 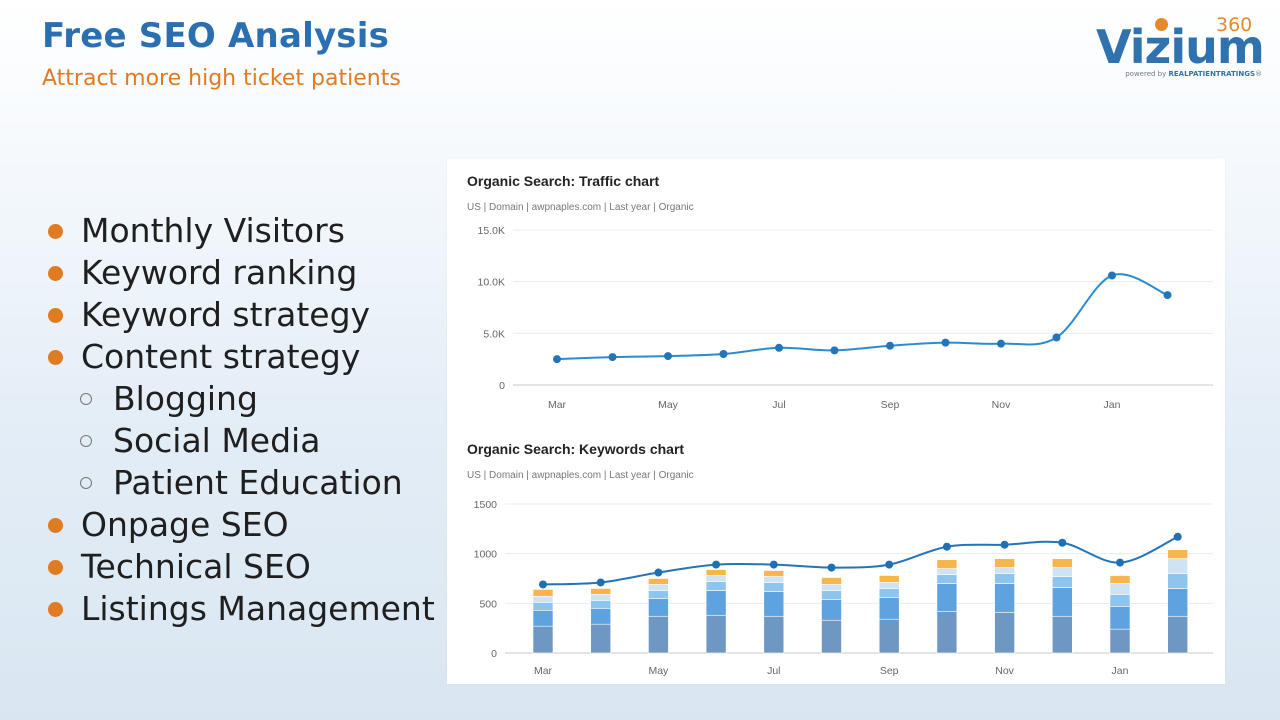 I want to click on logo-tagline-prefix: powered by, so click(x=1146, y=74).